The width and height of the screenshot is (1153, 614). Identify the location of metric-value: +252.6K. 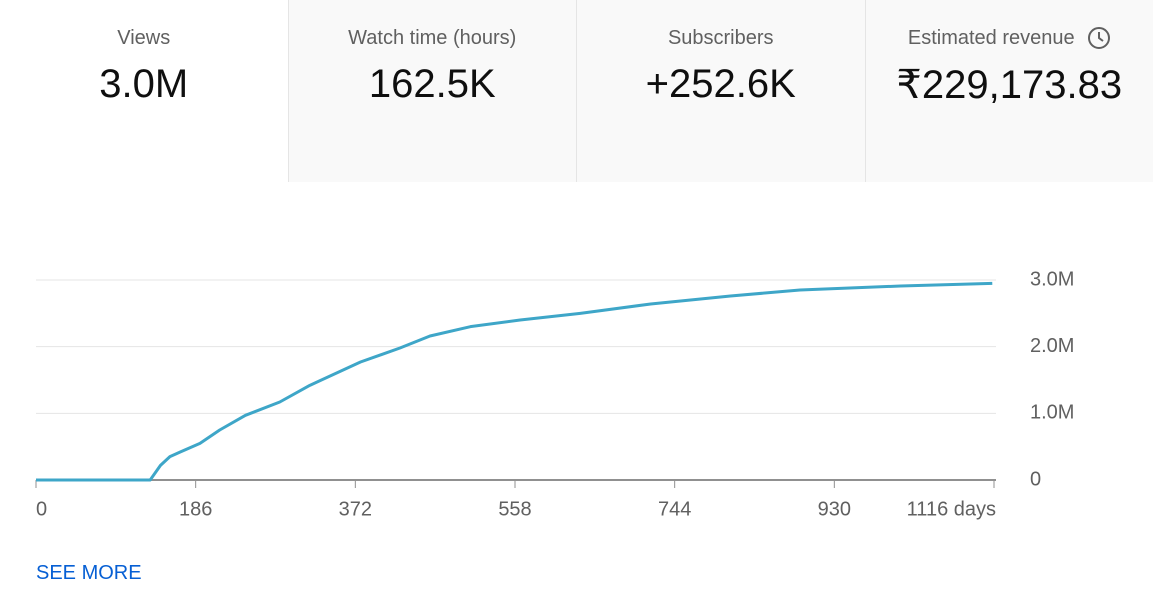
(720, 84).